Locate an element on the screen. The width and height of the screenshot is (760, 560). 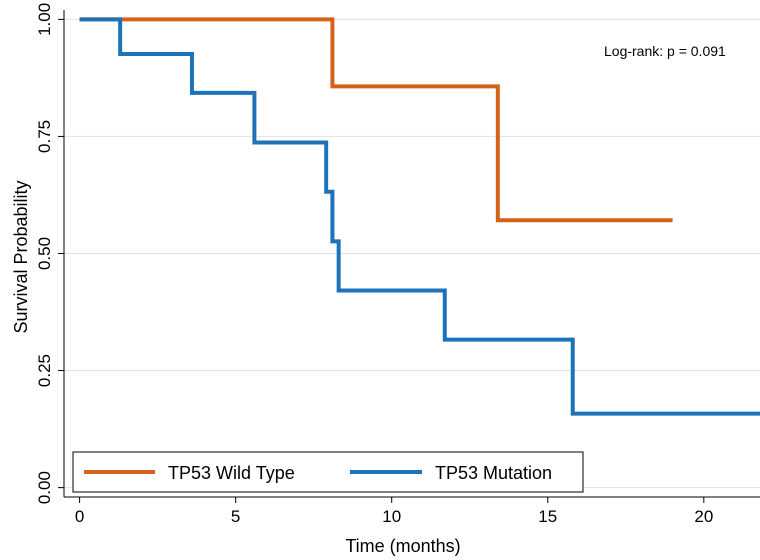
x-tick-label: 5 is located at coordinates (235, 516).